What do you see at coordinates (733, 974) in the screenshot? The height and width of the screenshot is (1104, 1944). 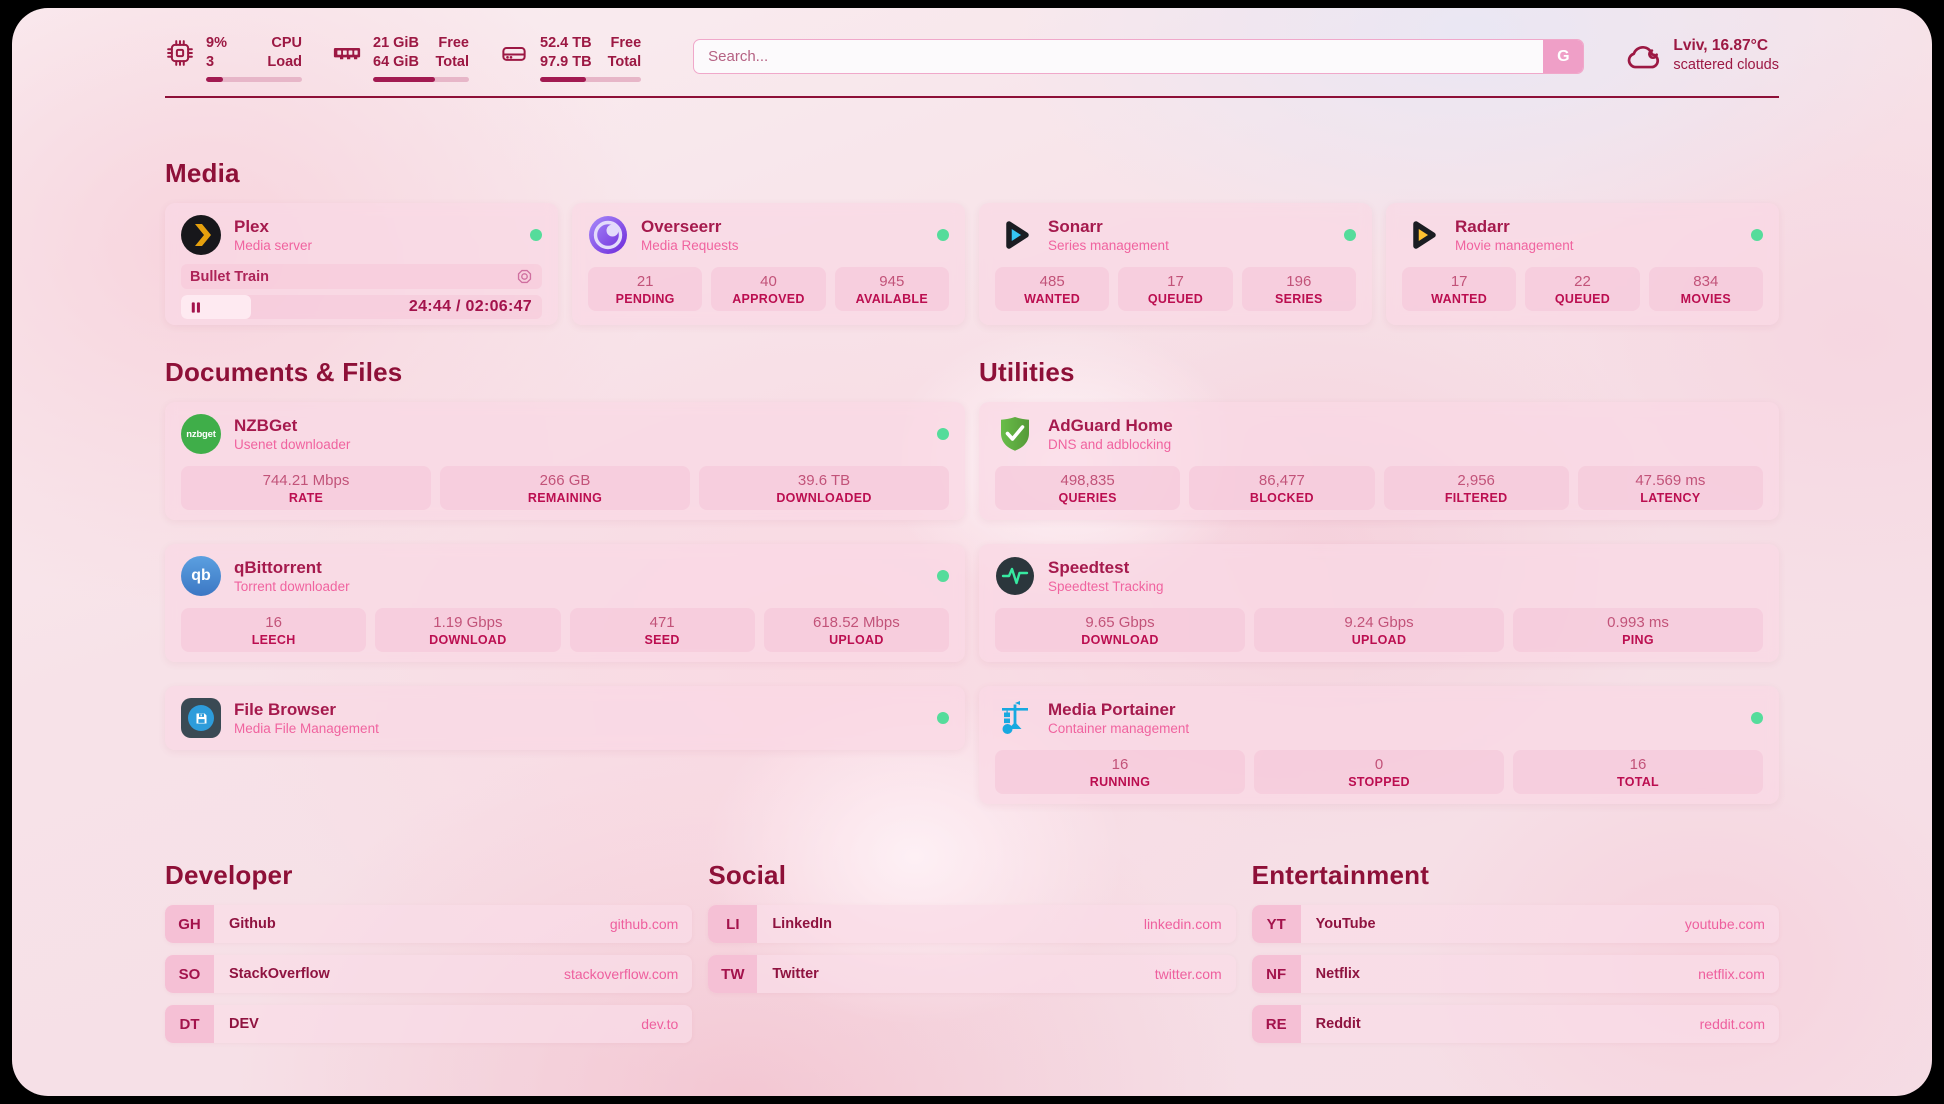 I see `bookmark-badge: TW` at bounding box center [733, 974].